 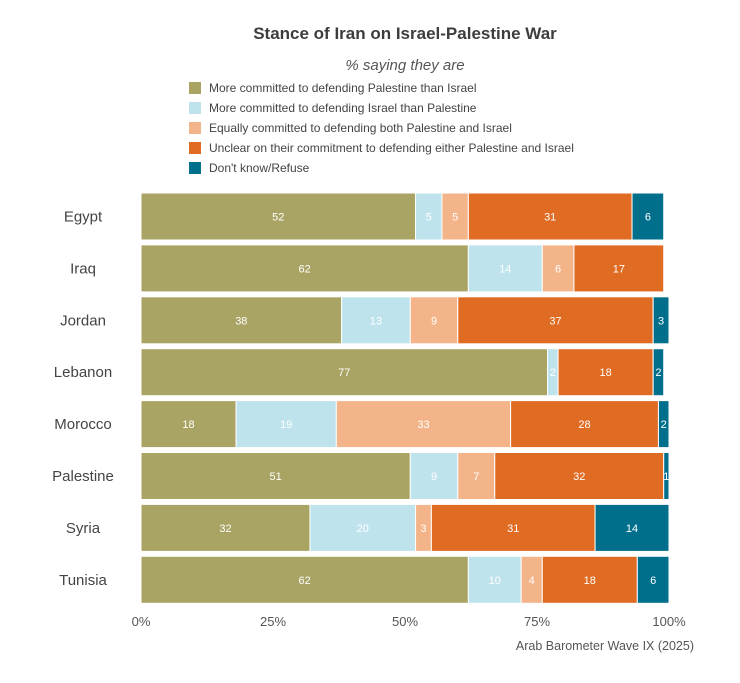 I want to click on x-tick-label: 0%, so click(x=141, y=621).